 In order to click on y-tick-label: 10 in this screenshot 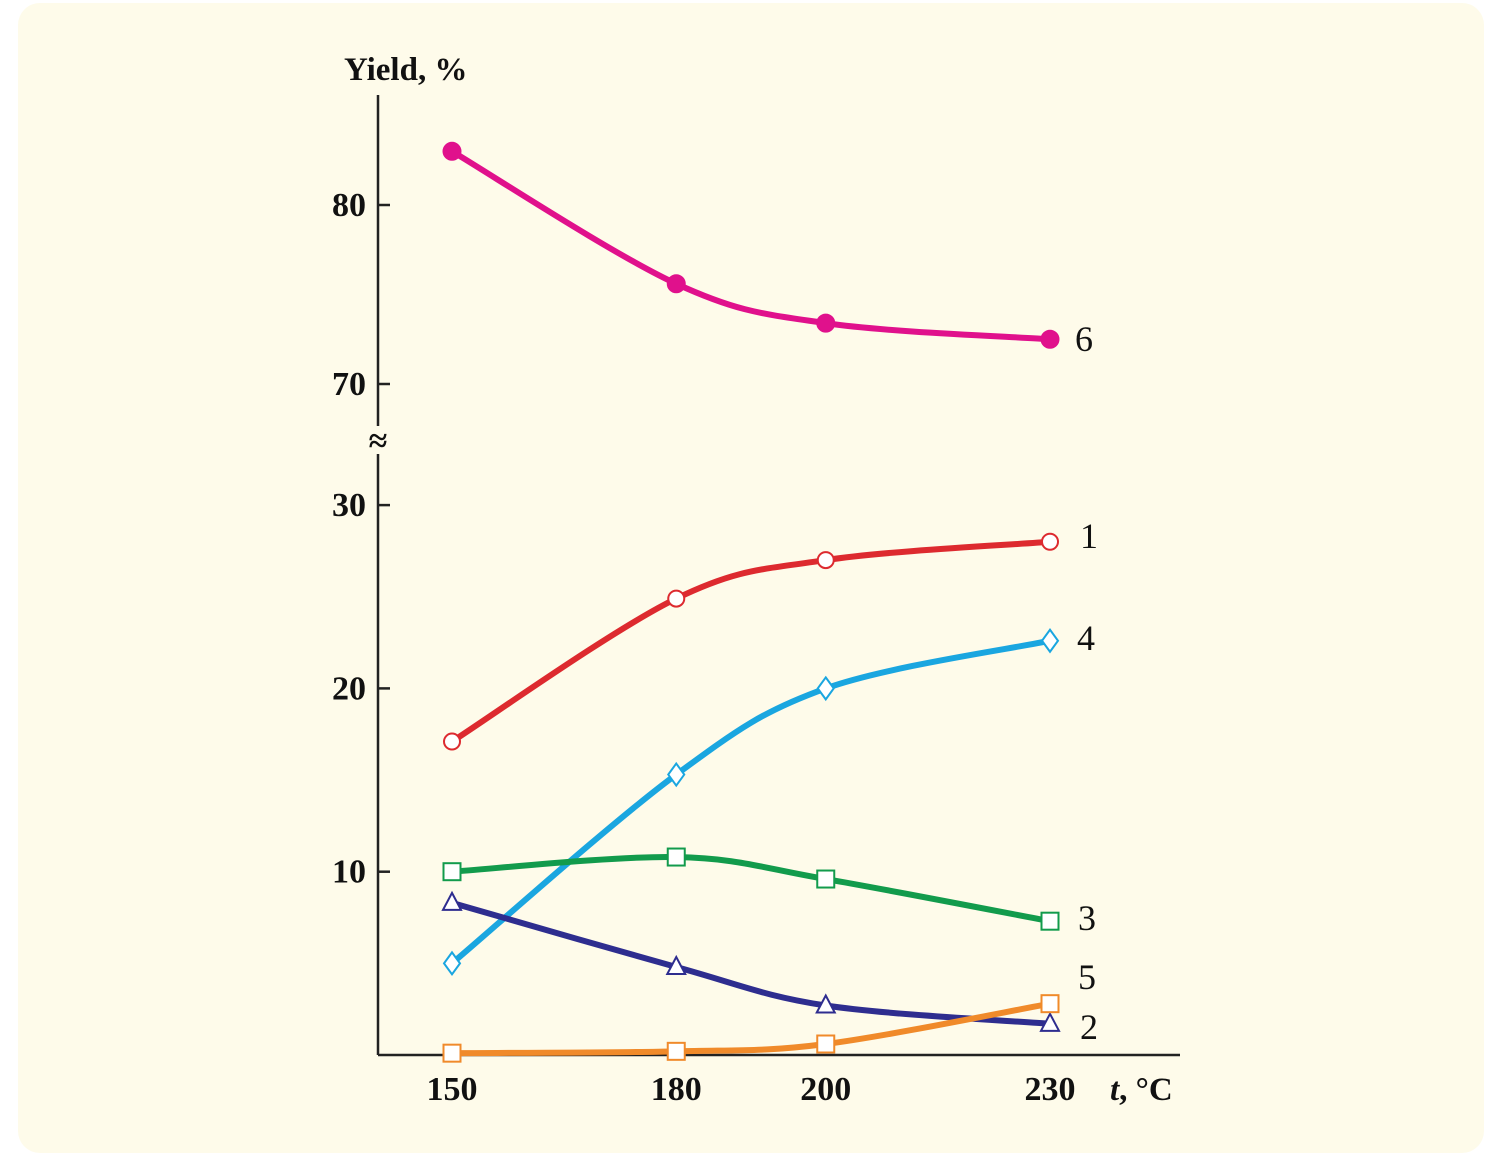, I will do `click(349, 872)`.